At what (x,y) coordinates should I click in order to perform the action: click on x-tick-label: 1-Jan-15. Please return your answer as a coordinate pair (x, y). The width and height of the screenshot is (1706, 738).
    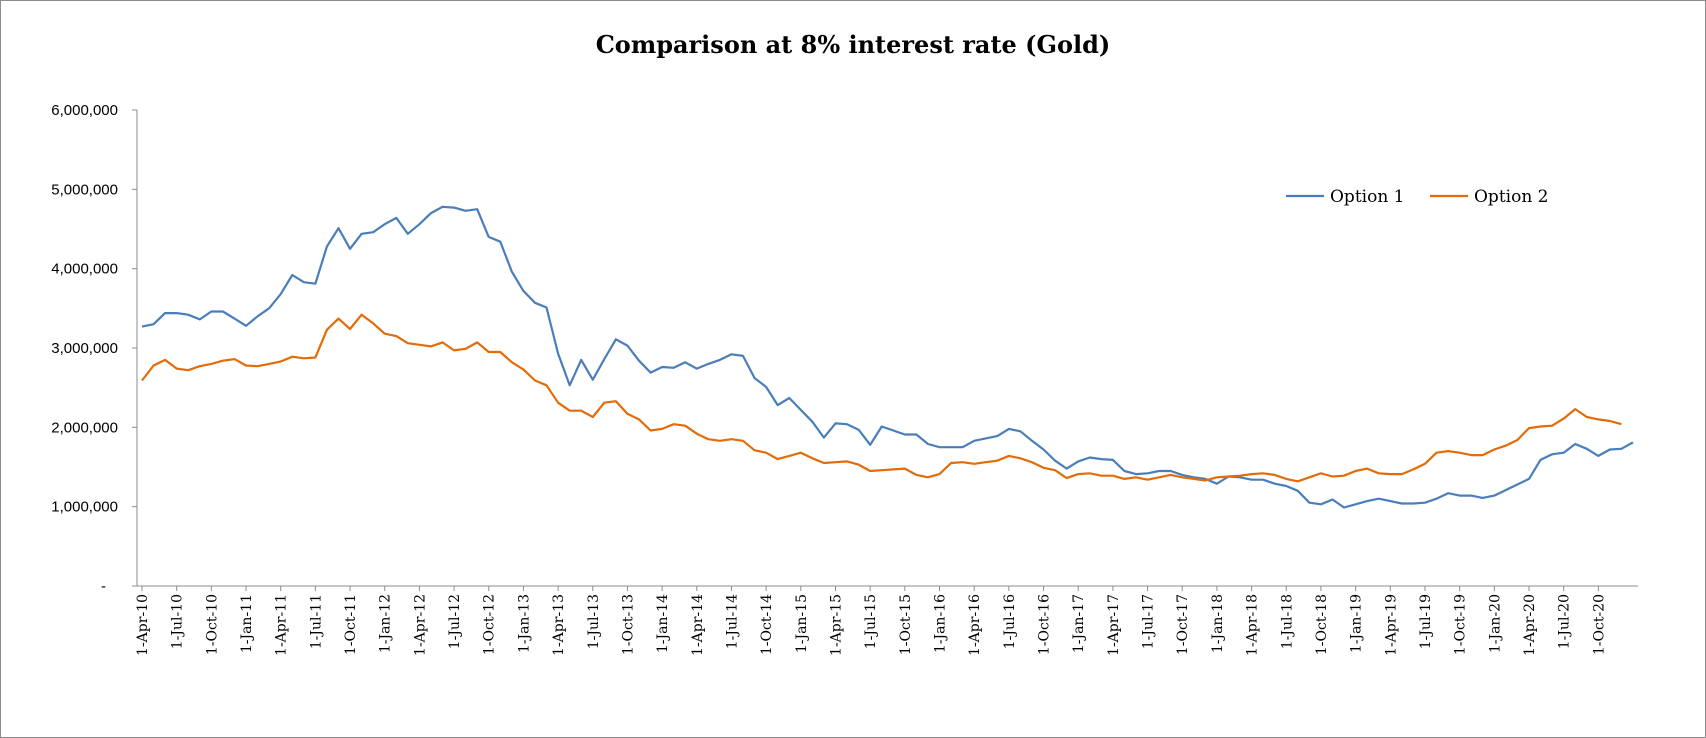
    Looking at the image, I should click on (802, 623).